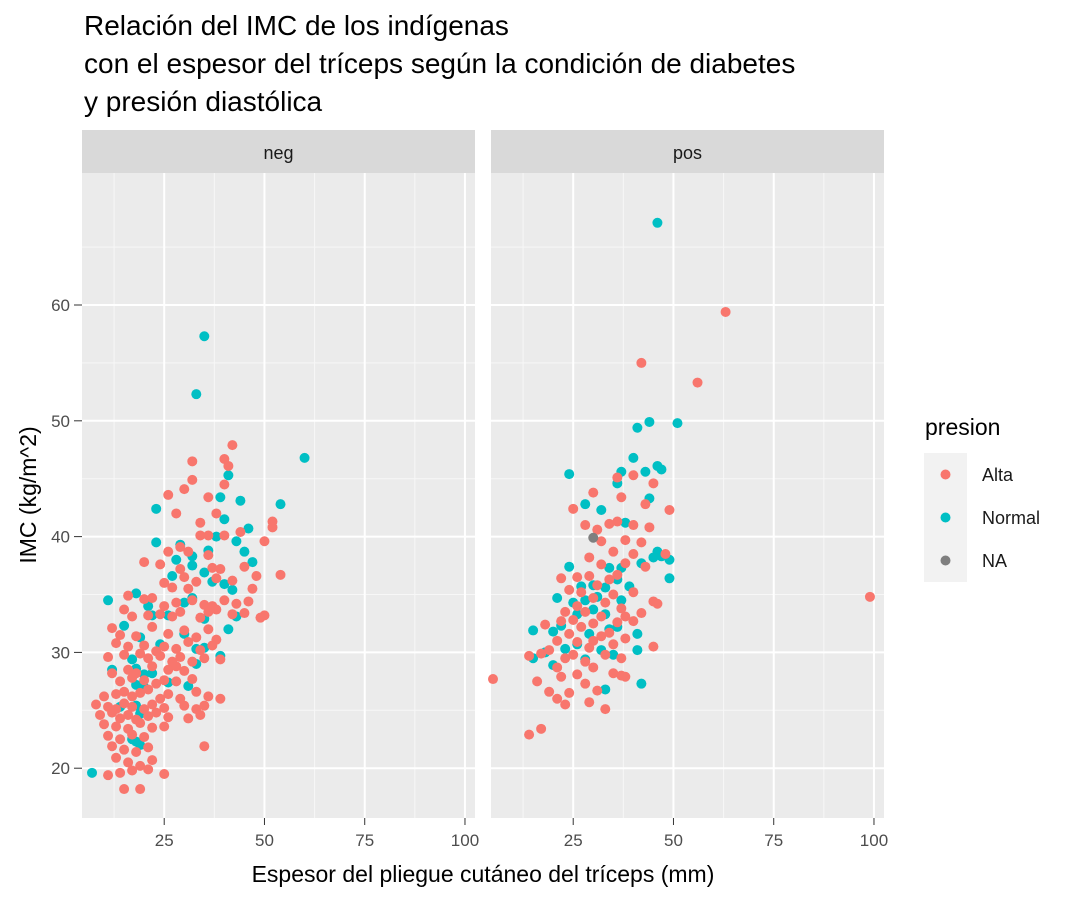 The width and height of the screenshot is (1080, 900). What do you see at coordinates (264, 840) in the screenshot?
I see `panel-neg-x-tick-label: 50` at bounding box center [264, 840].